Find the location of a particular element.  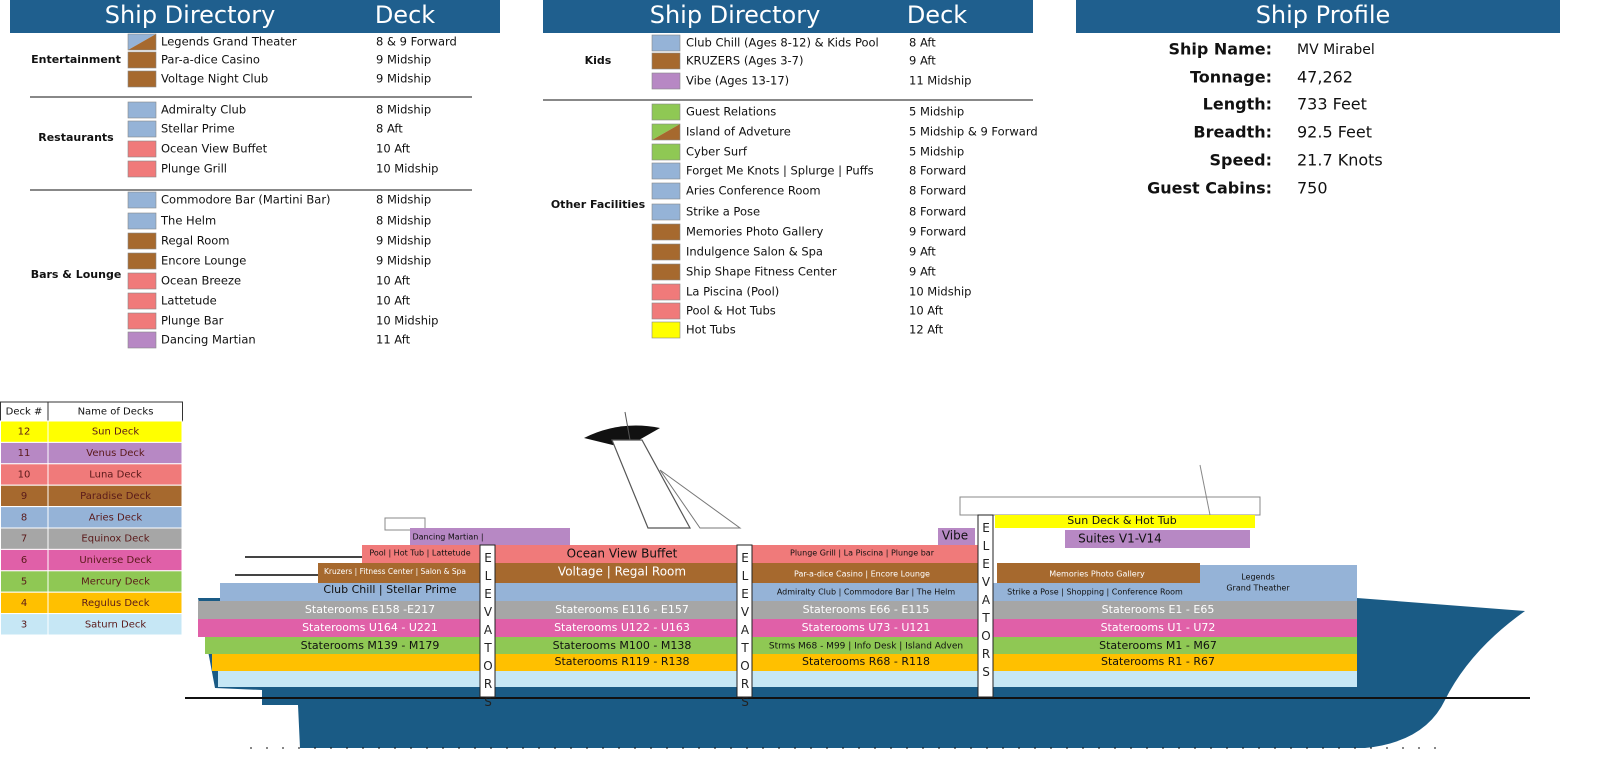

ship-label: Staterooms R119 - R138 is located at coordinates (621, 661).